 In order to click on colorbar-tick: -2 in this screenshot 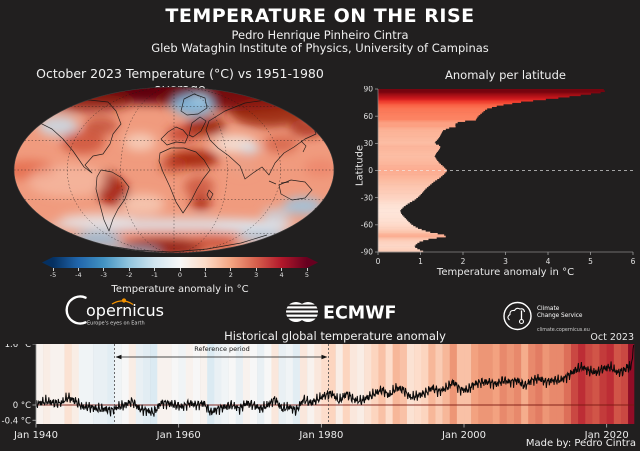, I will do `click(129, 275)`.